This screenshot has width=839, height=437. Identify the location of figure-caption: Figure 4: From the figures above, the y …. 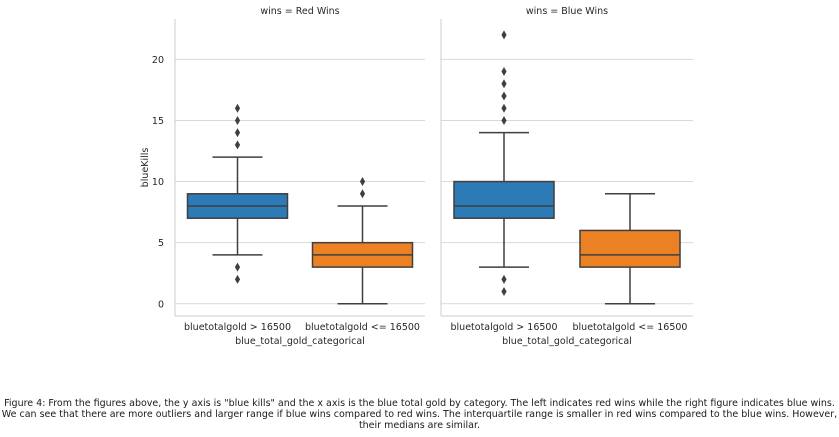
(419, 414).